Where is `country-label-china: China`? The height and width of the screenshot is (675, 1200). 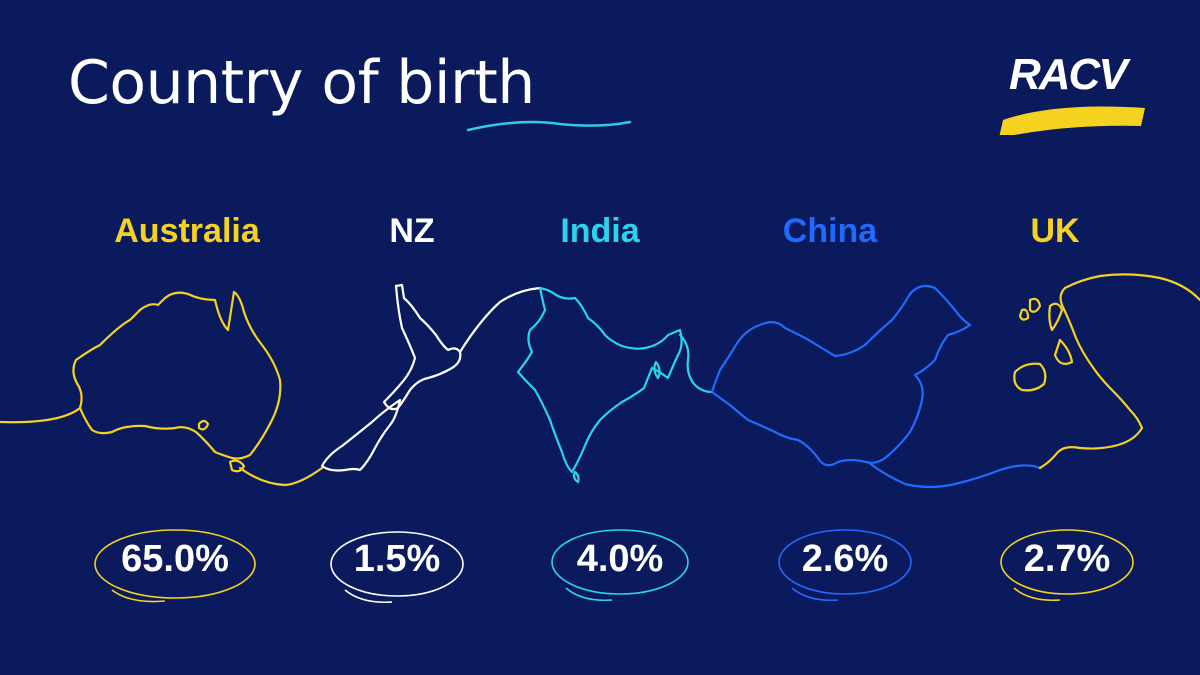
country-label-china: China is located at coordinates (830, 231).